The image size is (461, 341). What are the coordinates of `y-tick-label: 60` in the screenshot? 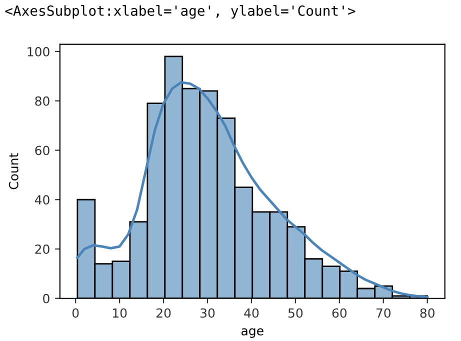 It's located at (42, 151).